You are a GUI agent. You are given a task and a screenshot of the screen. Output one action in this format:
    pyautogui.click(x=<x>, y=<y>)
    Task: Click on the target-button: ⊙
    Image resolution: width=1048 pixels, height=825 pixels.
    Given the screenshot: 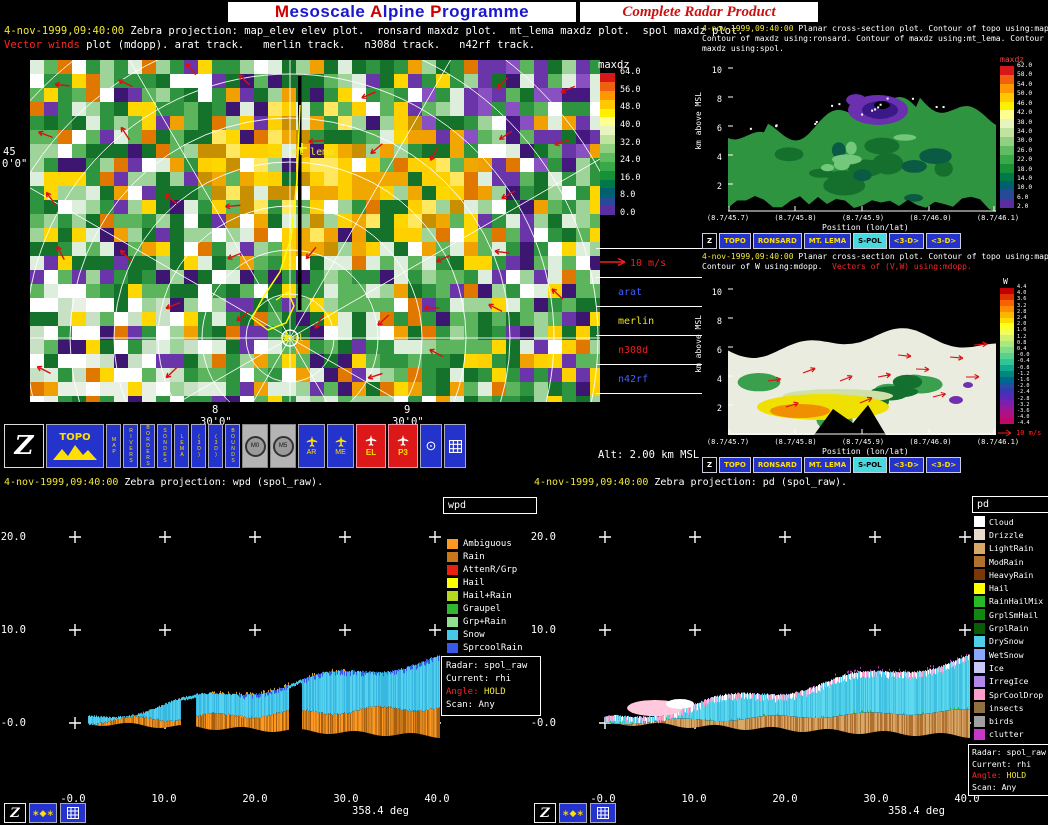 What is the action you would take?
    pyautogui.click(x=431, y=446)
    